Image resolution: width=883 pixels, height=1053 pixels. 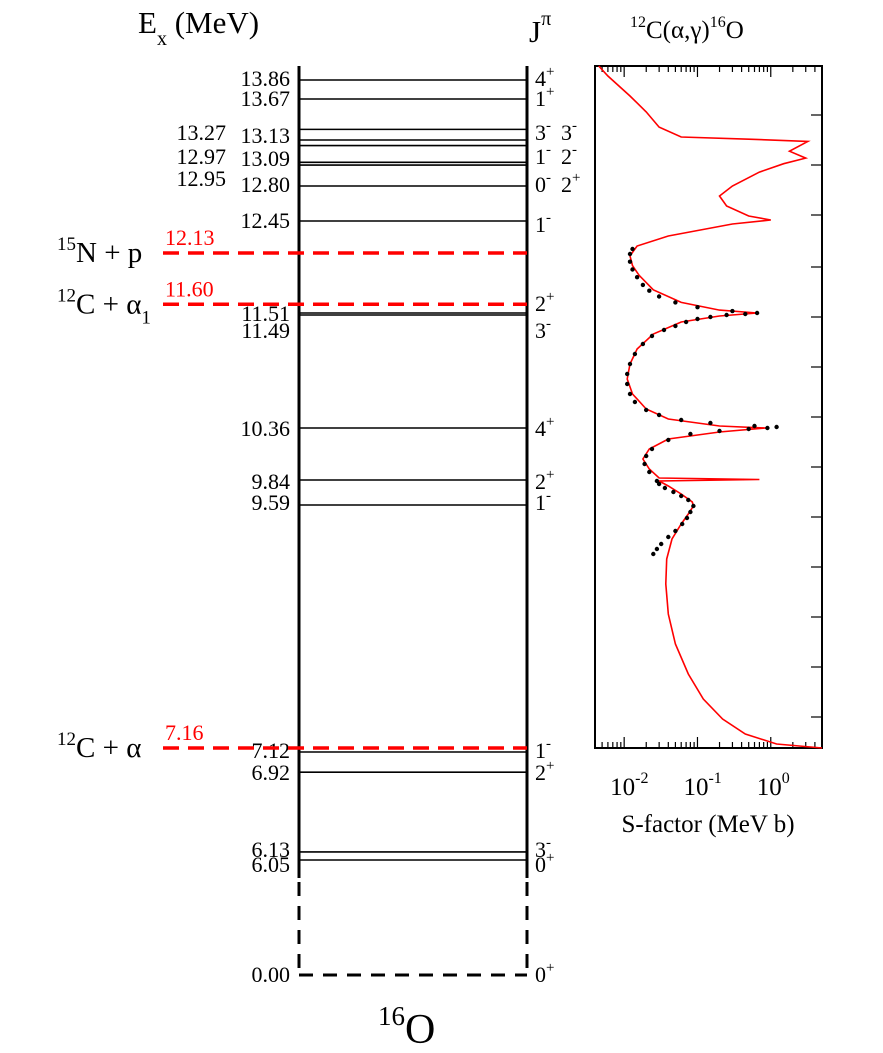 What do you see at coordinates (265, 330) in the screenshot?
I see `level-energy-label: 11.49` at bounding box center [265, 330].